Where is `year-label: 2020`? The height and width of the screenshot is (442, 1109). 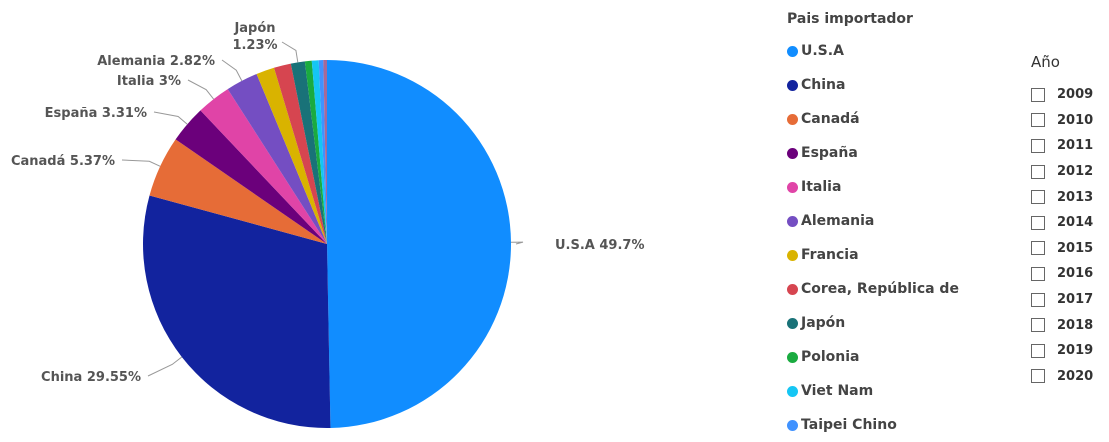
year-label: 2020 is located at coordinates (1075, 376).